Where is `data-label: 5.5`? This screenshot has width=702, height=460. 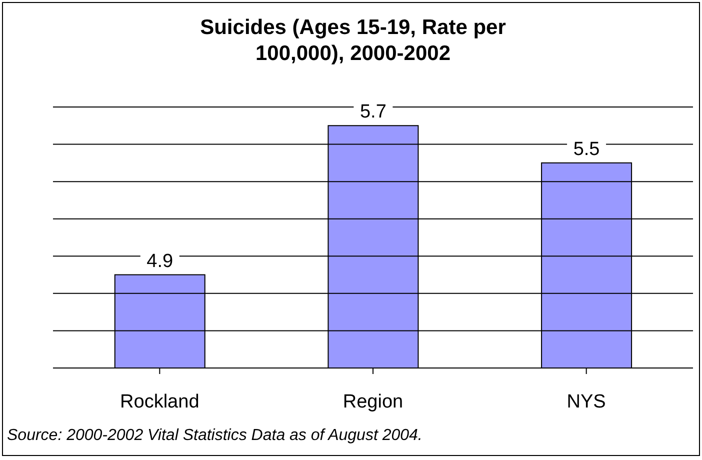 data-label: 5.5 is located at coordinates (586, 149).